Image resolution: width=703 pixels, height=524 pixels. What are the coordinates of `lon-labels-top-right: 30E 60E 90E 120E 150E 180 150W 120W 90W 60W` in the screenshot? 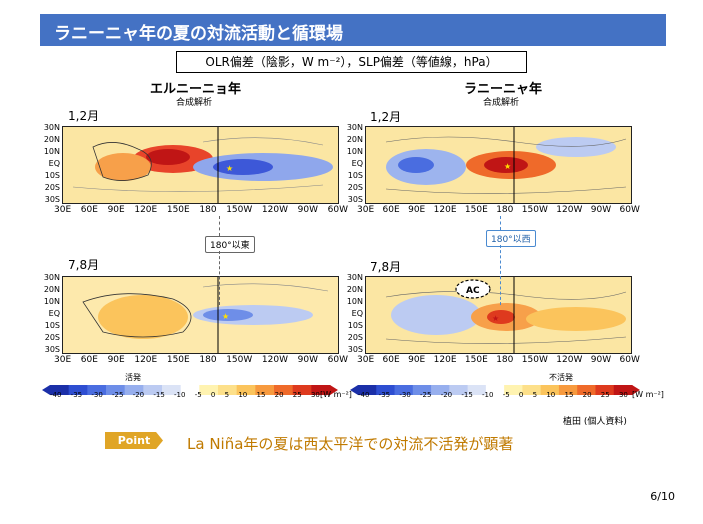 It's located at (498, 210).